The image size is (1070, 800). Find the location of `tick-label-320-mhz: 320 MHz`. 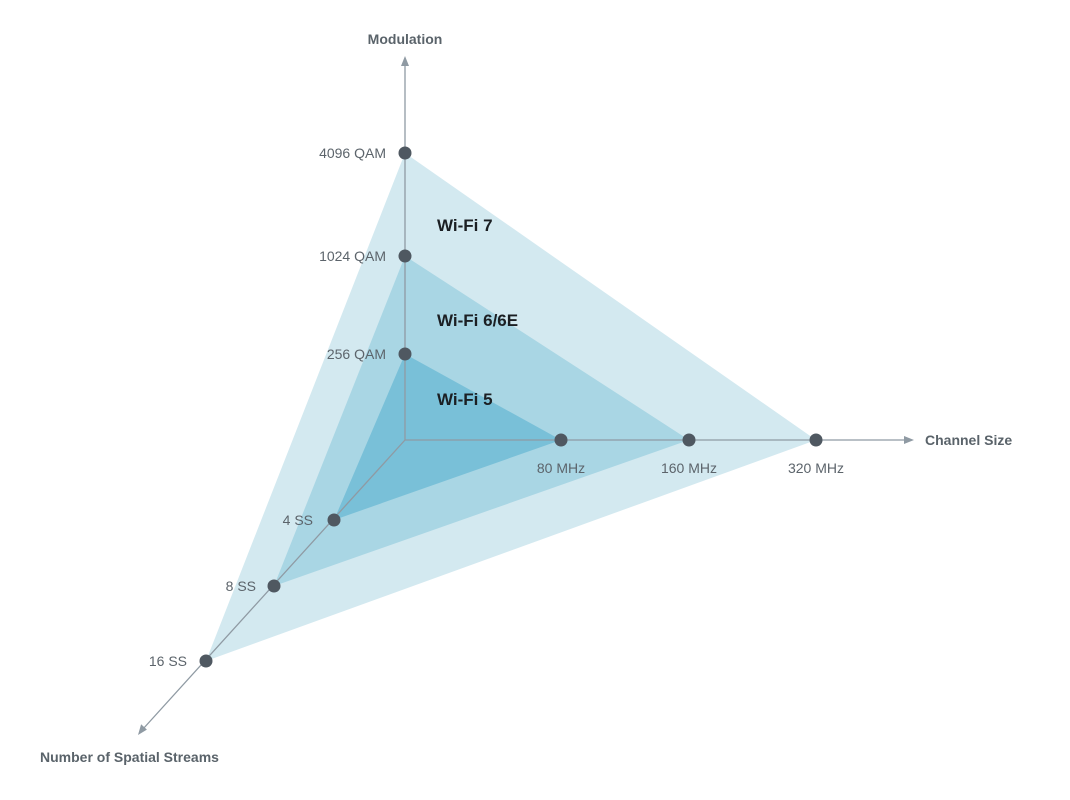

tick-label-320-mhz: 320 MHz is located at coordinates (816, 468).